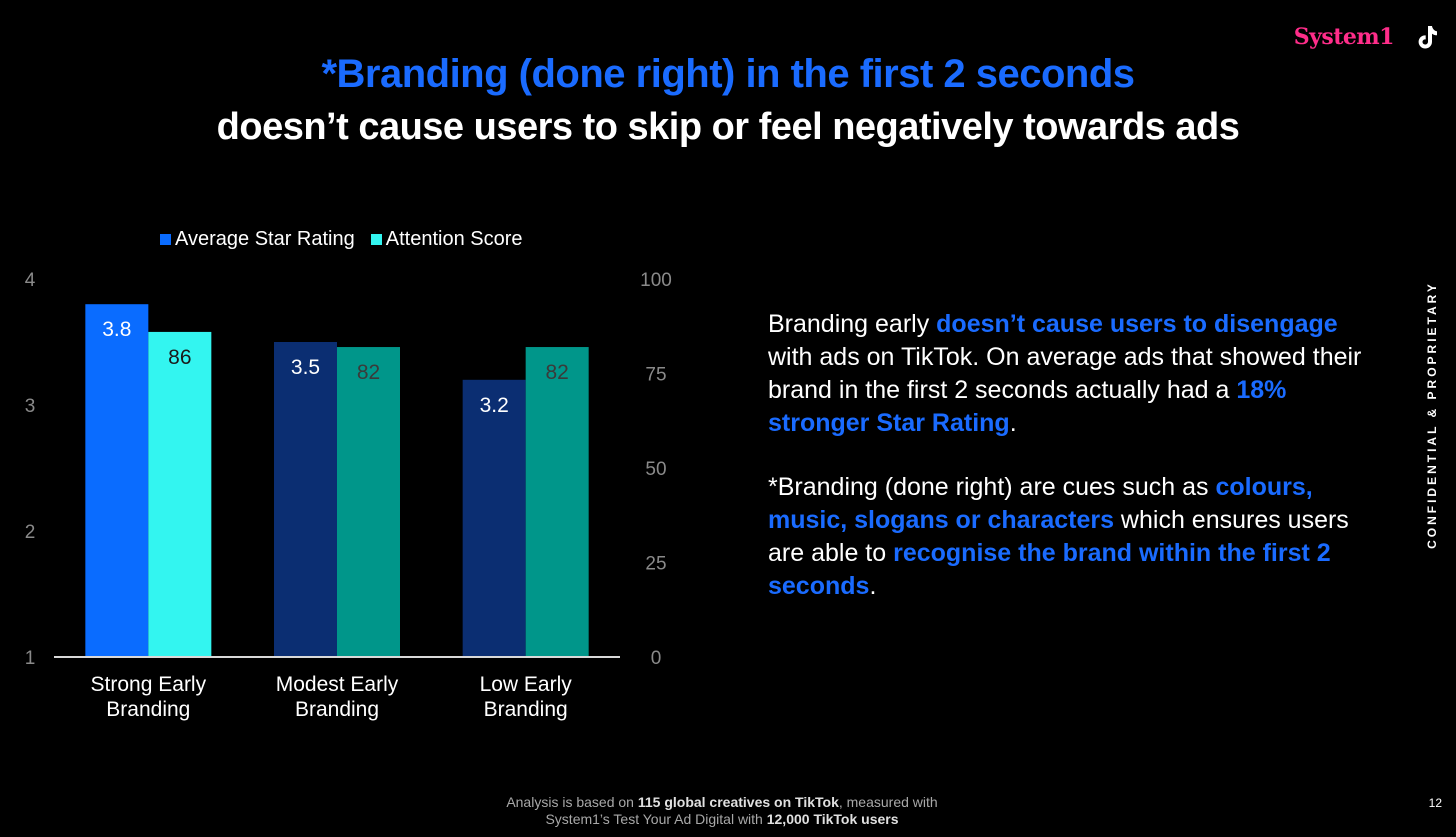  I want to click on p1-segment-0: Branding early, so click(852, 324).